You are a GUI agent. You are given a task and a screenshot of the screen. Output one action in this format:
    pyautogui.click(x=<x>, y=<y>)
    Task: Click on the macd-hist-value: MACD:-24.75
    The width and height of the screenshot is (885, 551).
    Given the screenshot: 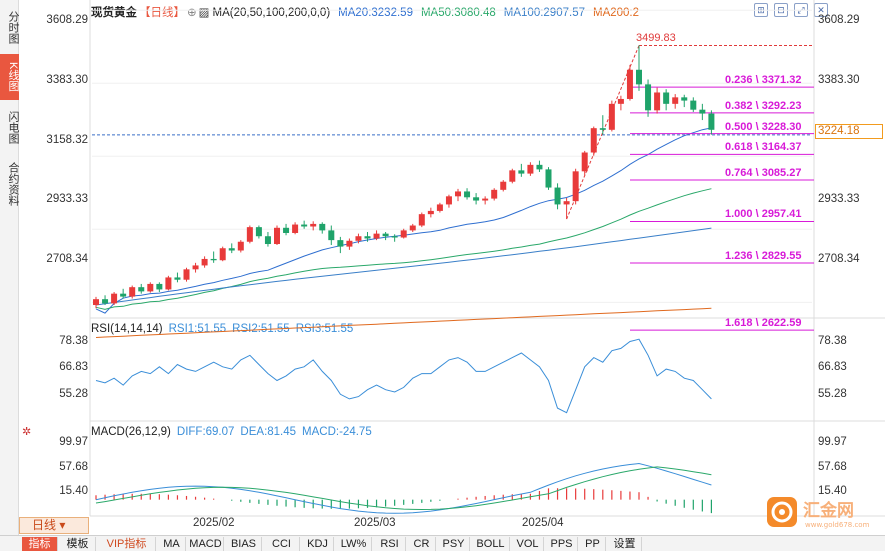 What is the action you would take?
    pyautogui.click(x=337, y=432)
    